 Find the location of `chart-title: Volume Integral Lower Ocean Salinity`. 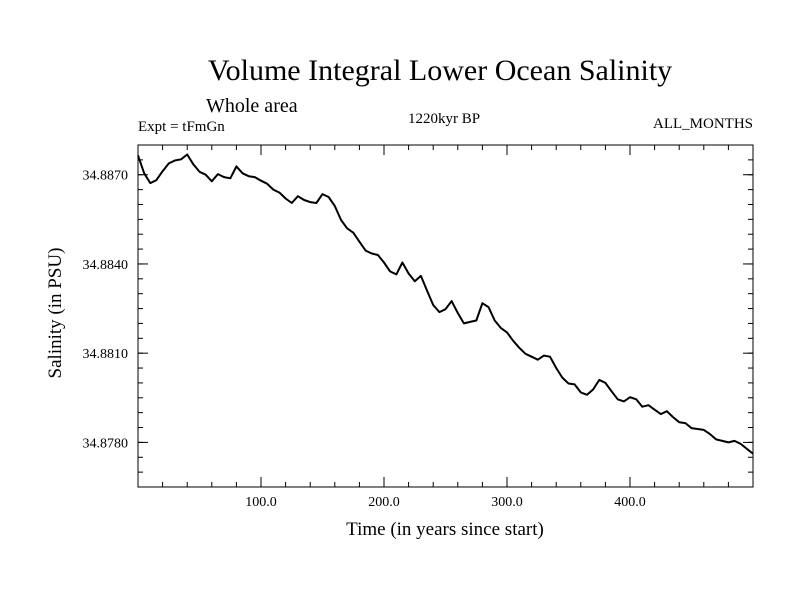

chart-title: Volume Integral Lower Ocean Salinity is located at coordinates (440, 70).